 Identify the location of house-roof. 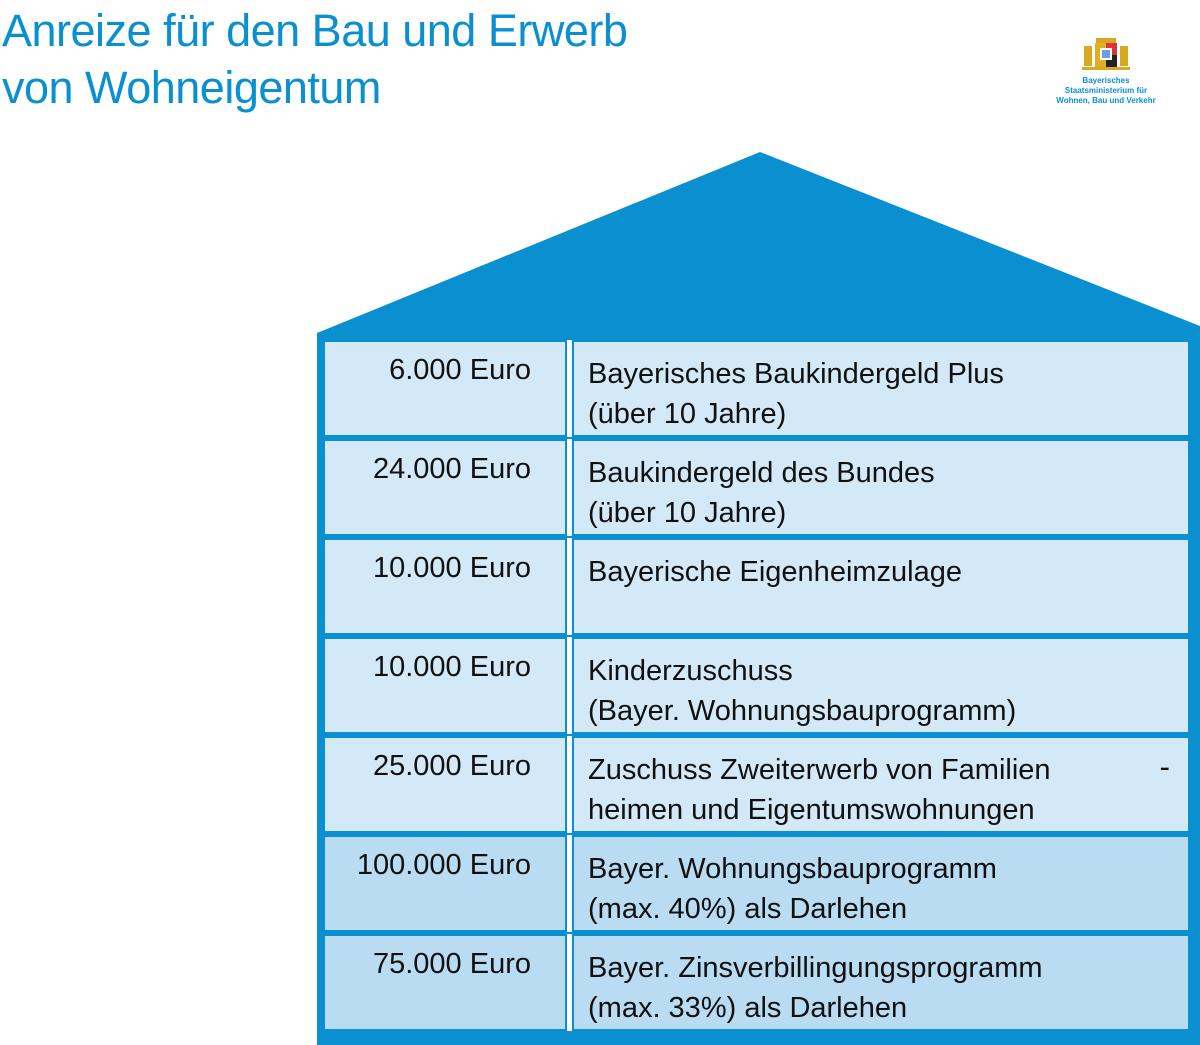
(758, 244).